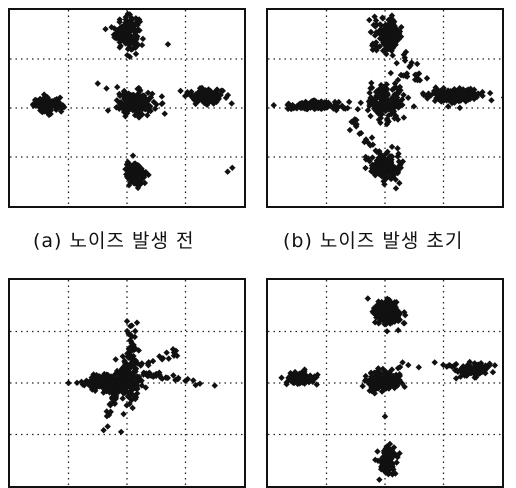  Describe the element at coordinates (399, 239) in the screenshot. I see `caption-b: (b) 노이즈 발생 초기` at that location.